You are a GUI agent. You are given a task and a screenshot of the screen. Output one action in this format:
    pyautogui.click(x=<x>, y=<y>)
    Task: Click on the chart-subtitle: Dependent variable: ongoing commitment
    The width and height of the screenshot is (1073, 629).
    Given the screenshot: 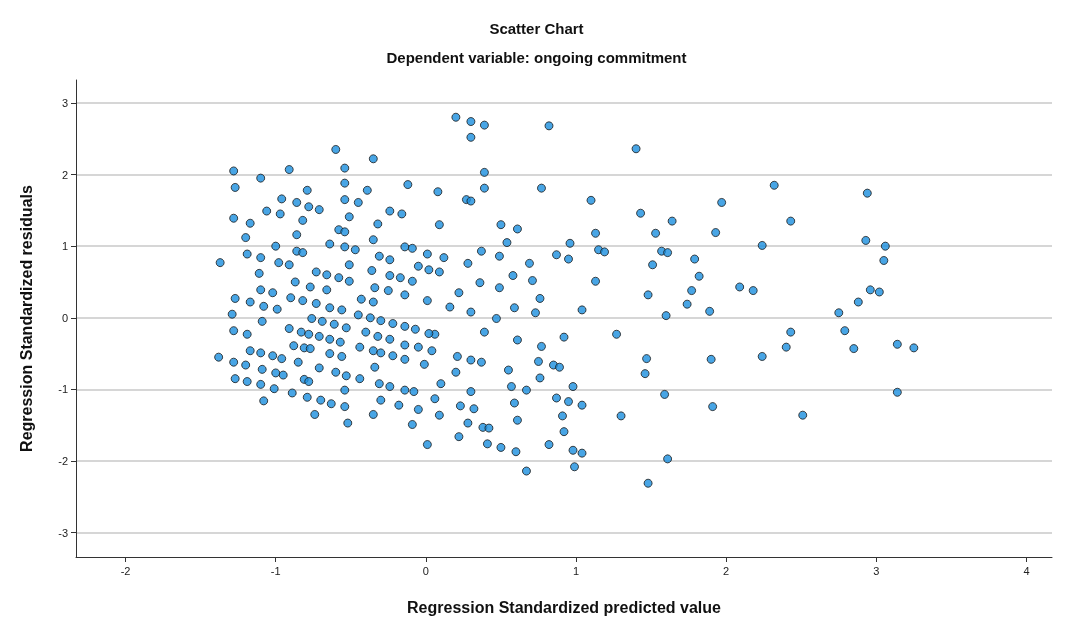 What is the action you would take?
    pyautogui.click(x=536, y=57)
    